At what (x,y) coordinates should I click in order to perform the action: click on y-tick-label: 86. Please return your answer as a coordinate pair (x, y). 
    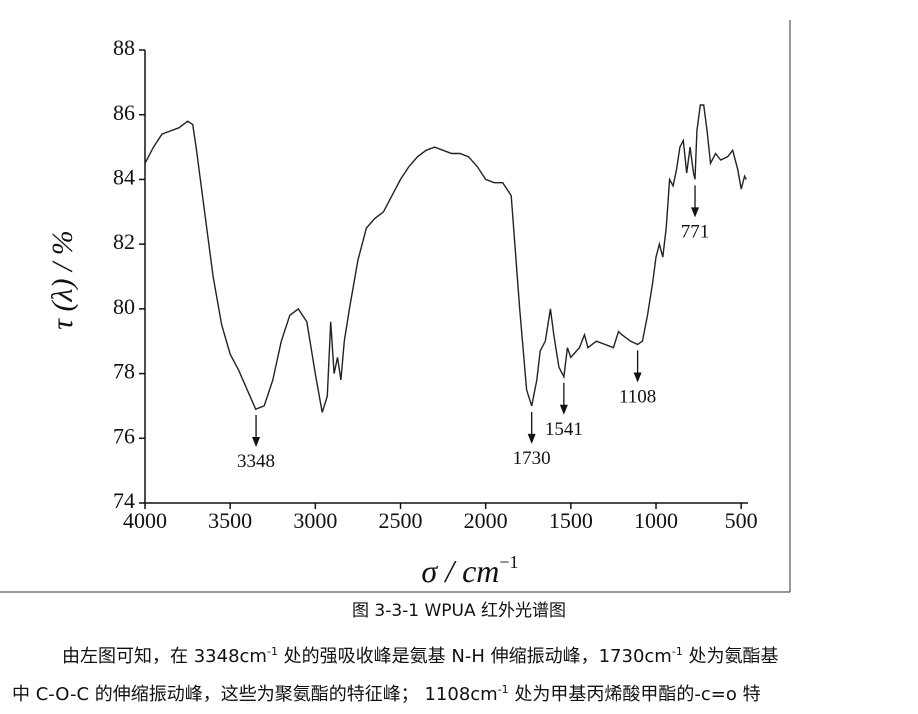
    Looking at the image, I should click on (124, 112).